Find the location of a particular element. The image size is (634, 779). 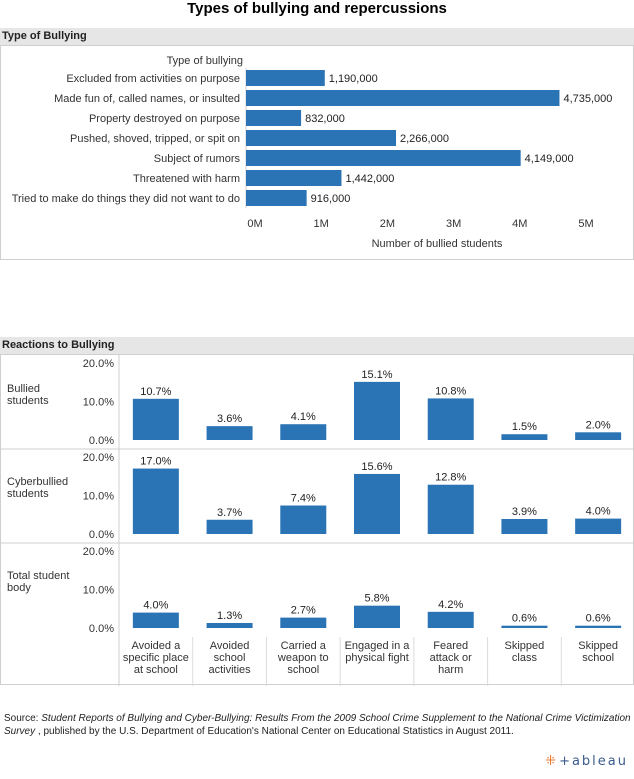

data-label: 10.7% is located at coordinates (155, 392).